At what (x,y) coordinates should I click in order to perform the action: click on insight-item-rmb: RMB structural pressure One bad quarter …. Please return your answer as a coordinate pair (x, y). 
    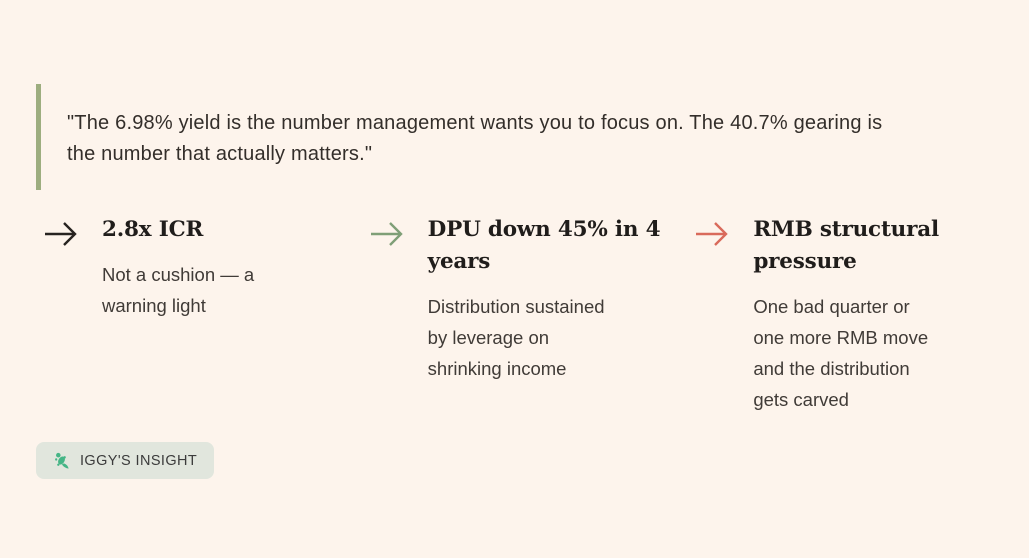
    Looking at the image, I should click on (840, 314).